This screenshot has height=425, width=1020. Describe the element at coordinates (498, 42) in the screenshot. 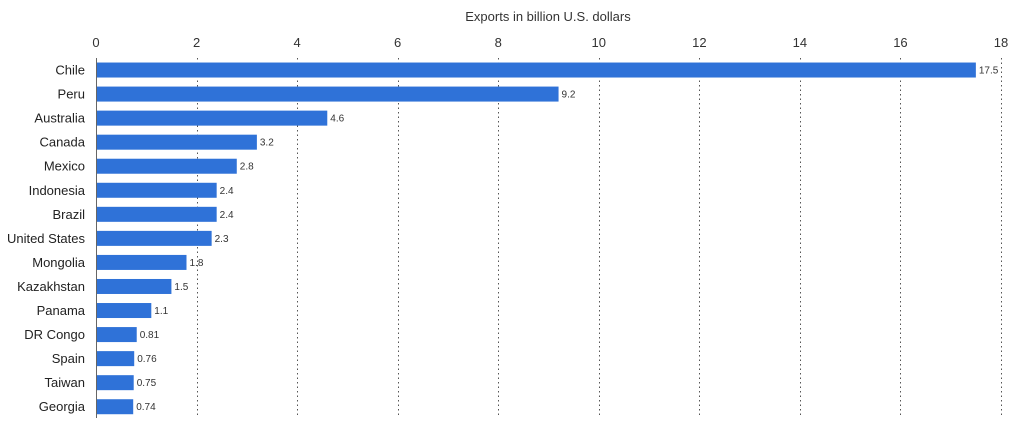

I see `x-tick-label: 8` at that location.